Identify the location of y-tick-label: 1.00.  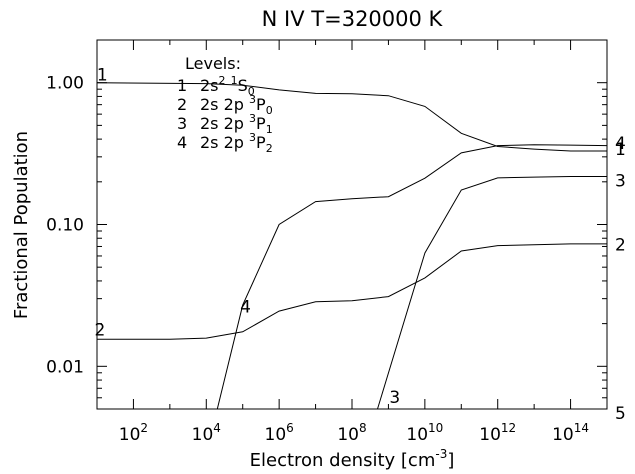
(65, 84).